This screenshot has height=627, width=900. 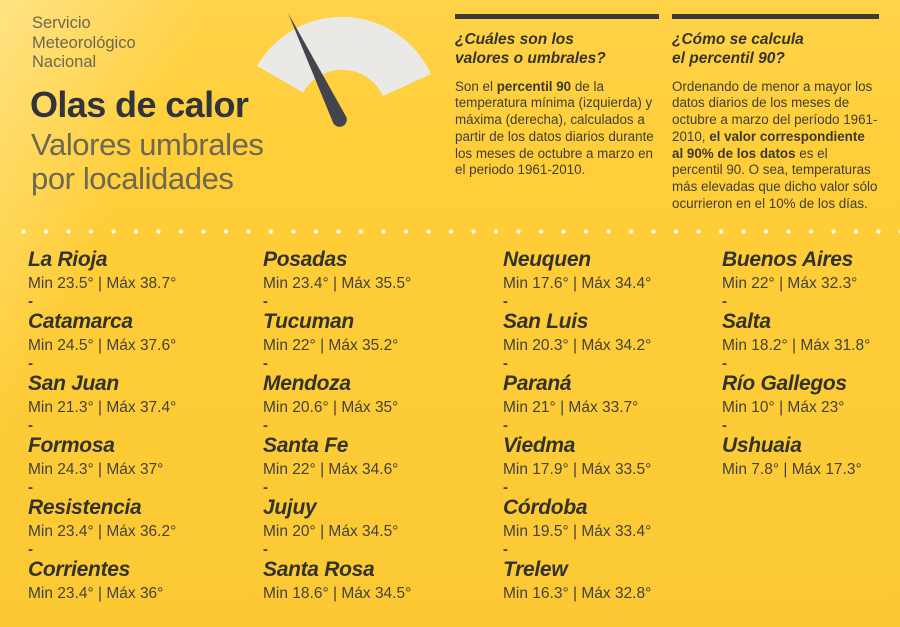 I want to click on locality-name: Mendoza, so click(x=307, y=383).